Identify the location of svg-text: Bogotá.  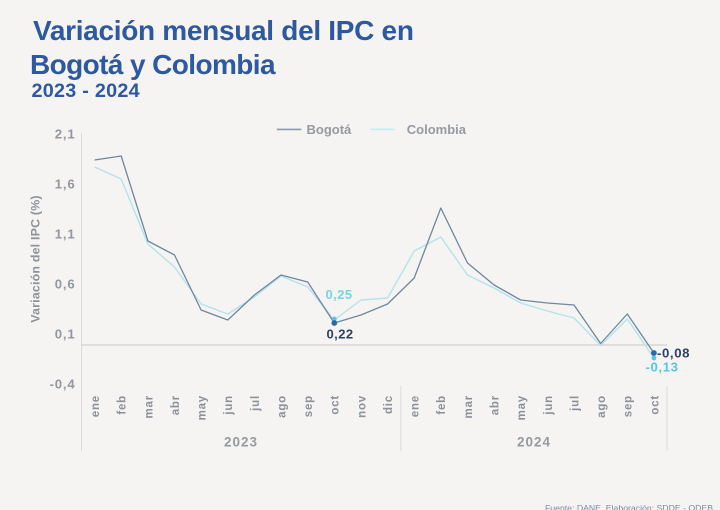
(330, 129).